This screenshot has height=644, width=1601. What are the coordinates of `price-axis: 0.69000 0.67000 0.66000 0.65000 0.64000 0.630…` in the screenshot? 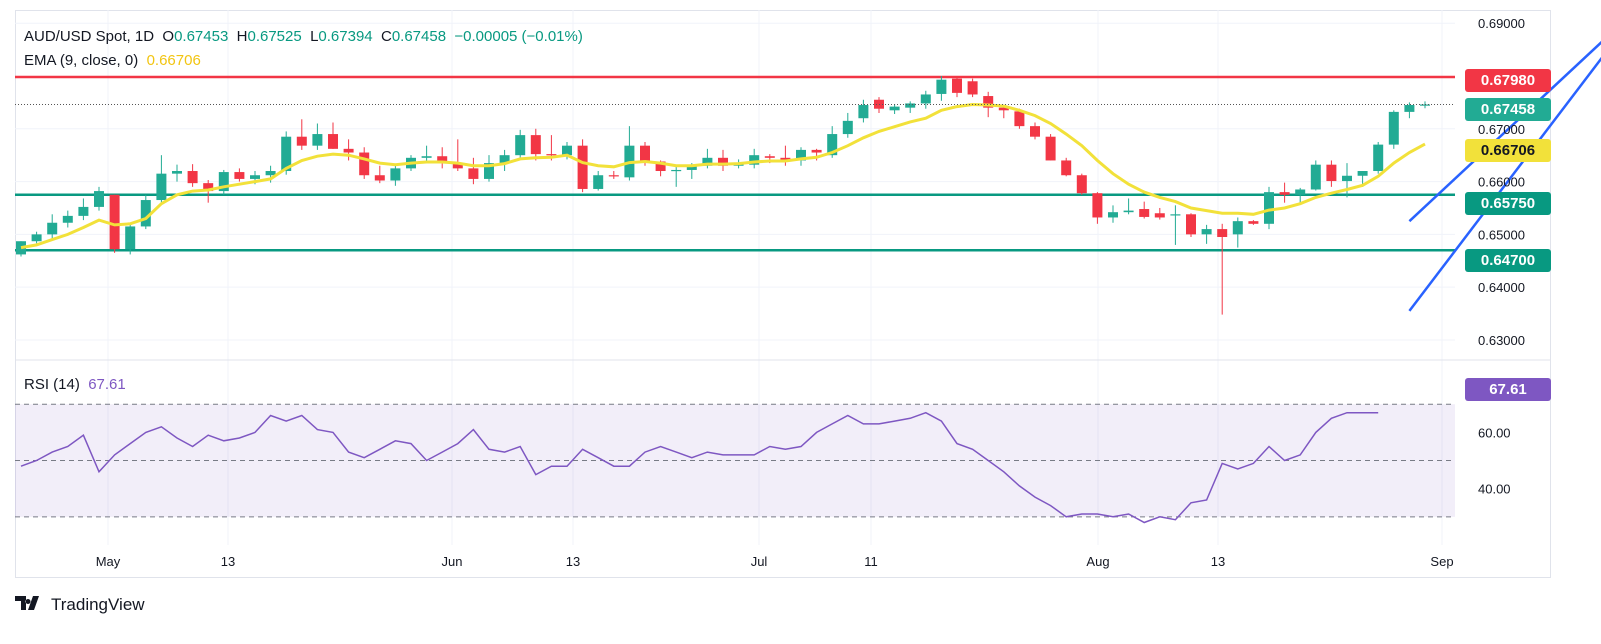 It's located at (1501, 182).